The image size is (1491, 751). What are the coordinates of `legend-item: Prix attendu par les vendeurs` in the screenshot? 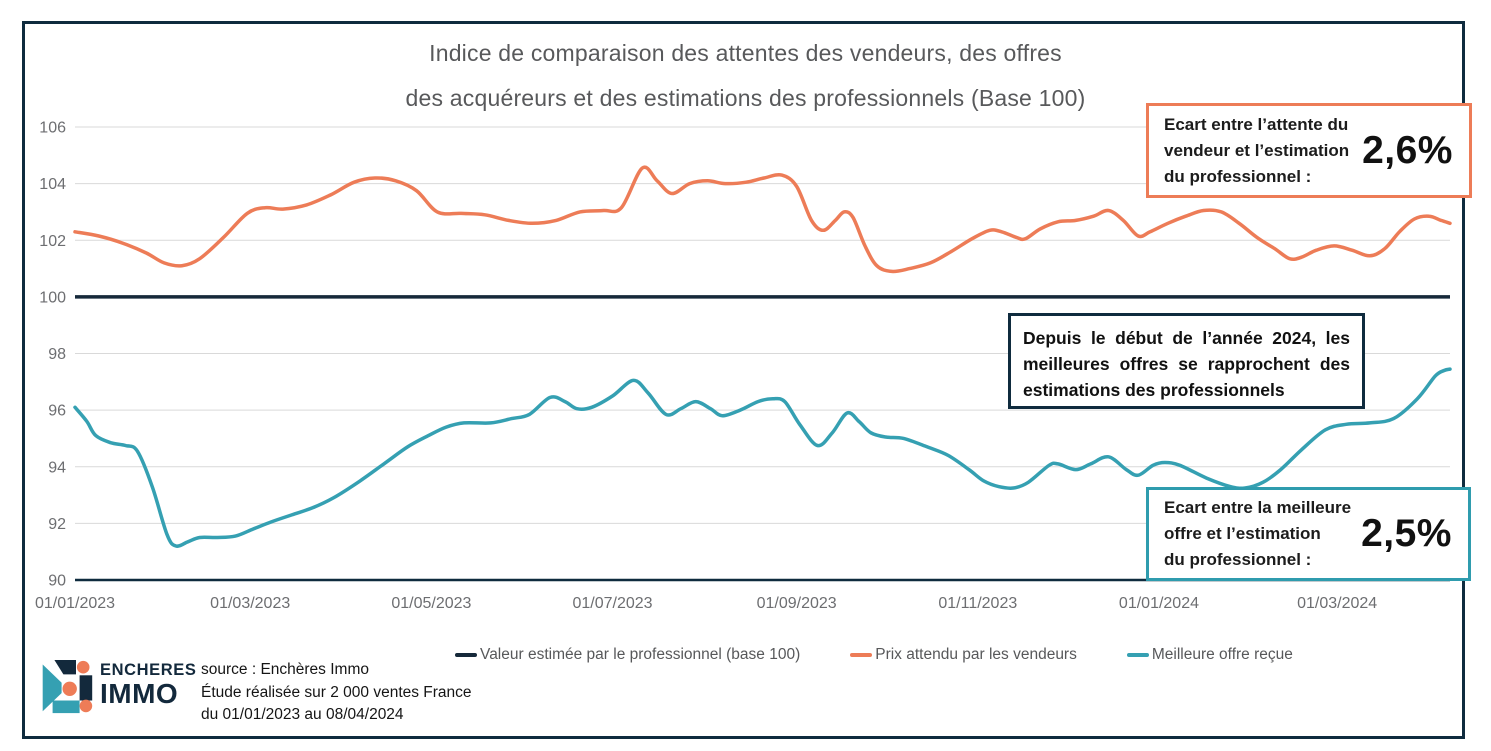 It's located at (963, 655).